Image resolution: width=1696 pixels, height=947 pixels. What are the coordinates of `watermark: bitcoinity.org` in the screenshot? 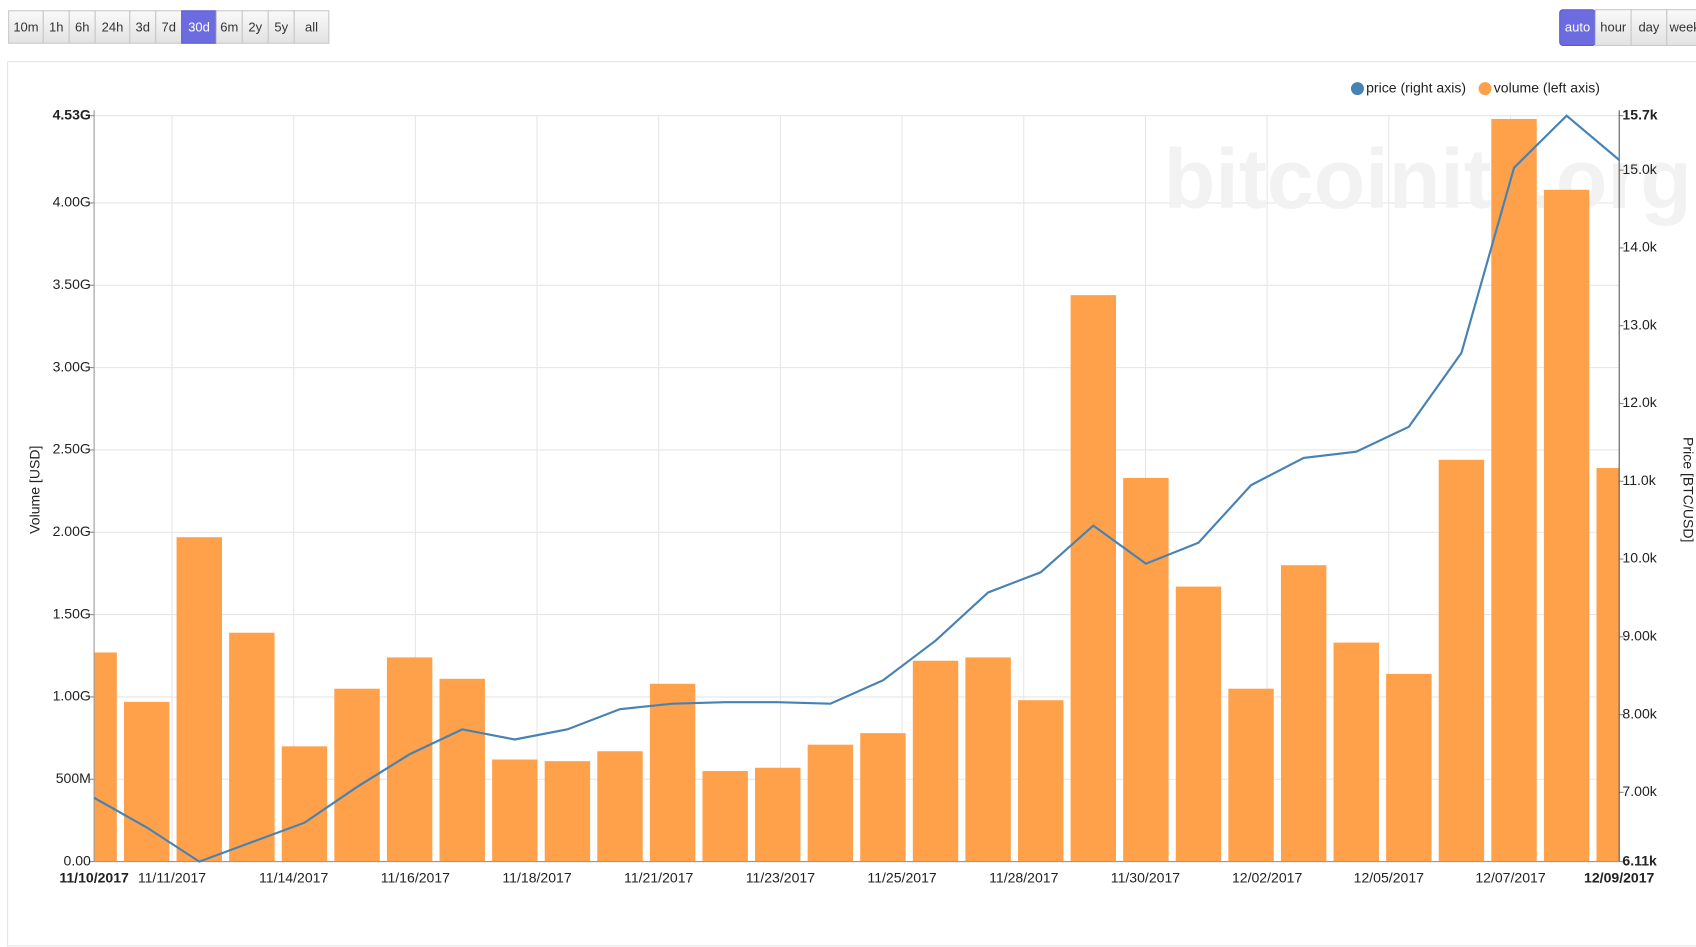 It's located at (1428, 179).